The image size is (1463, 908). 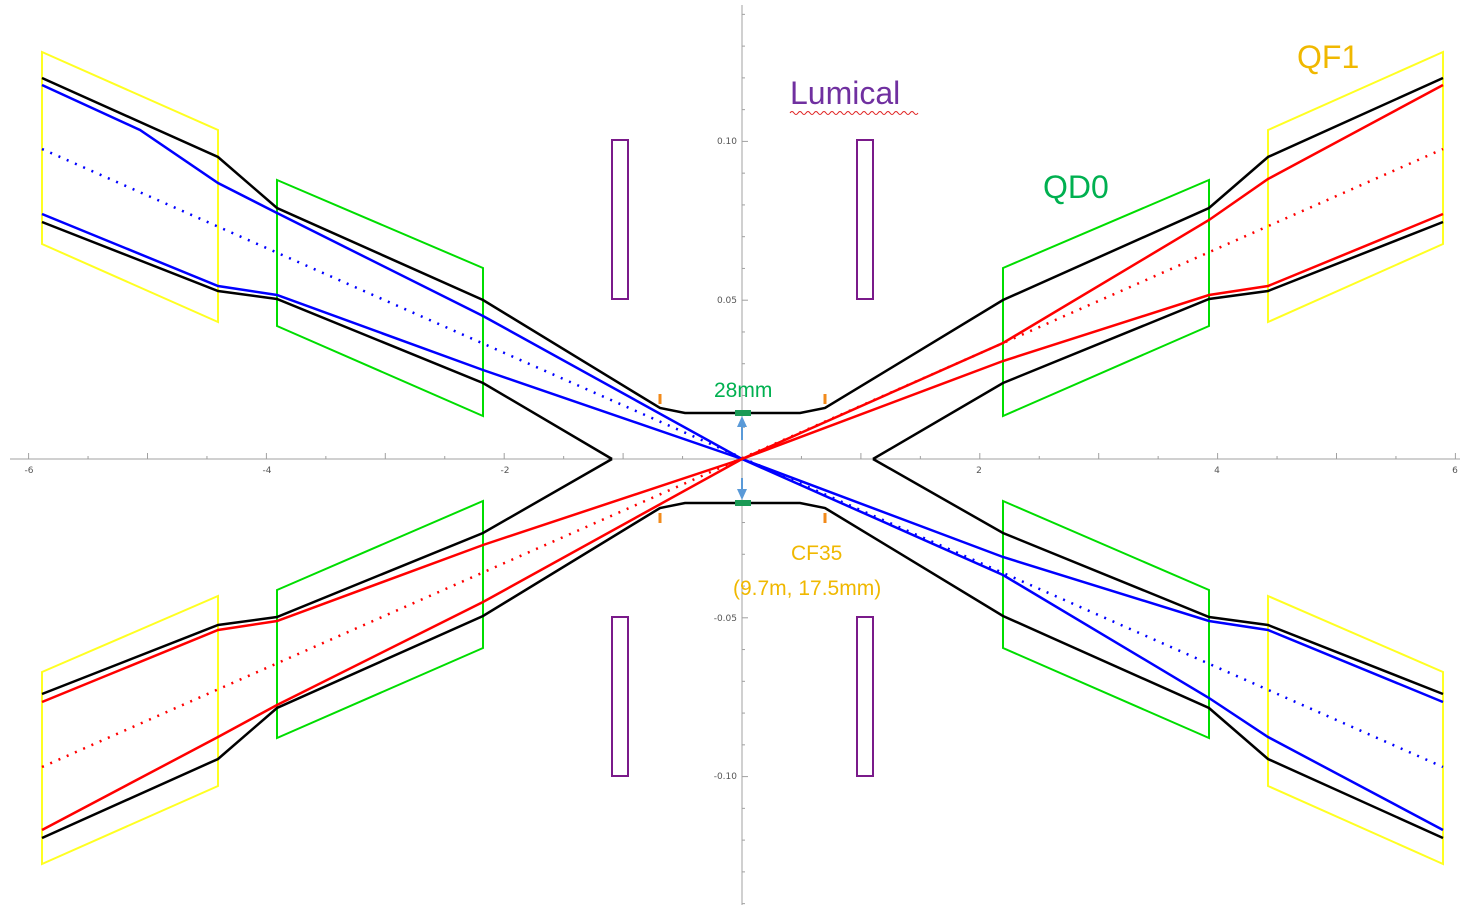 I want to click on lumical-spellcheck-underline, so click(x=854, y=113).